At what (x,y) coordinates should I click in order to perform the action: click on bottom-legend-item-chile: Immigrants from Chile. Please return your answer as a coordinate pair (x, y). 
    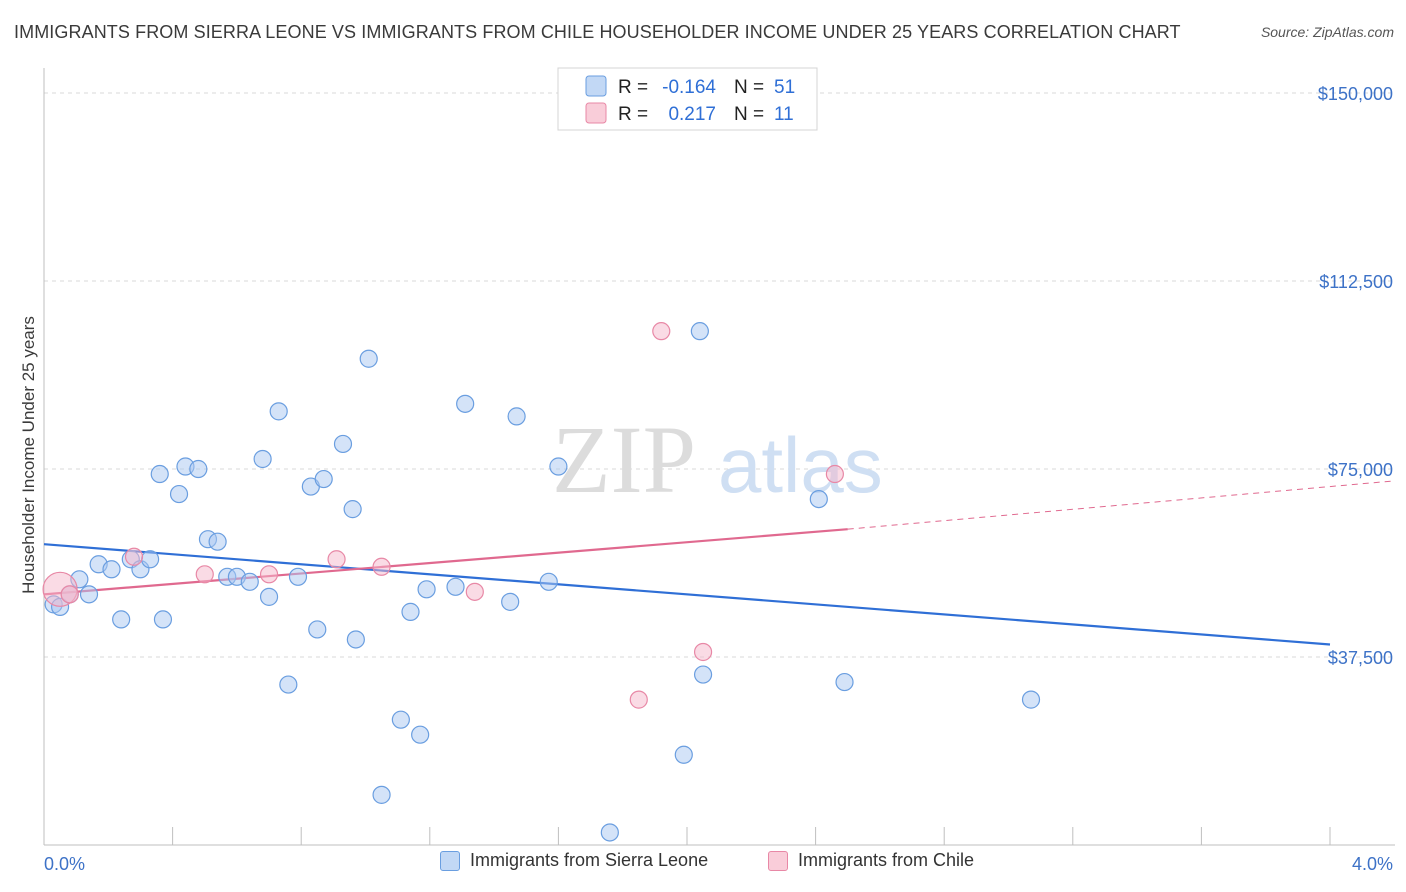
    Looking at the image, I should click on (871, 860).